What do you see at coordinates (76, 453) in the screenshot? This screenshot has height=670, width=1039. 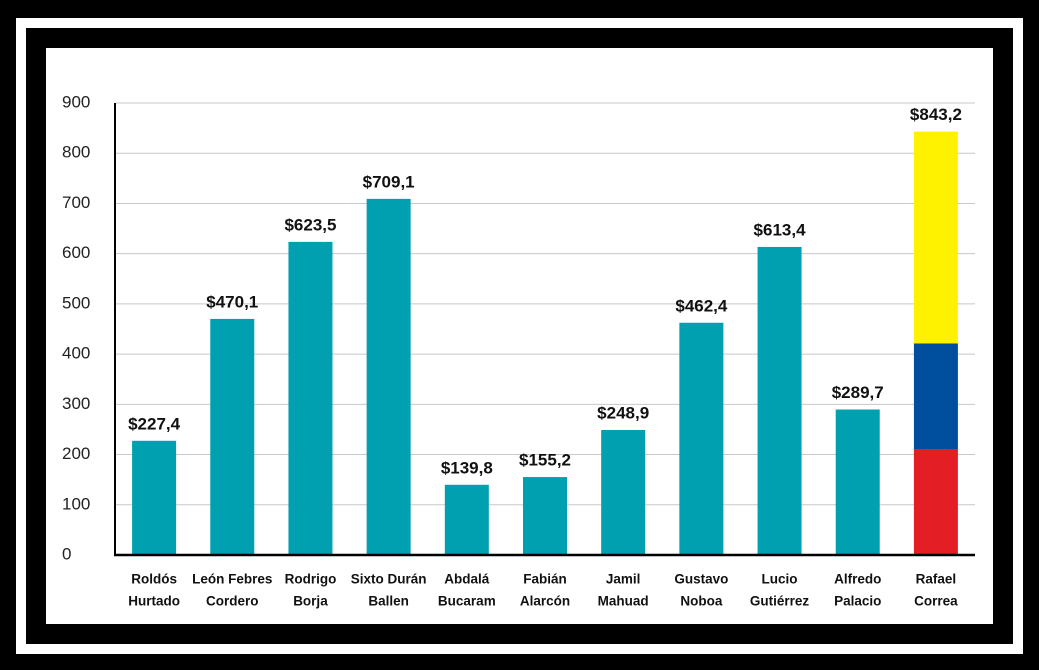 I see `y-tick-label: 200` at bounding box center [76, 453].